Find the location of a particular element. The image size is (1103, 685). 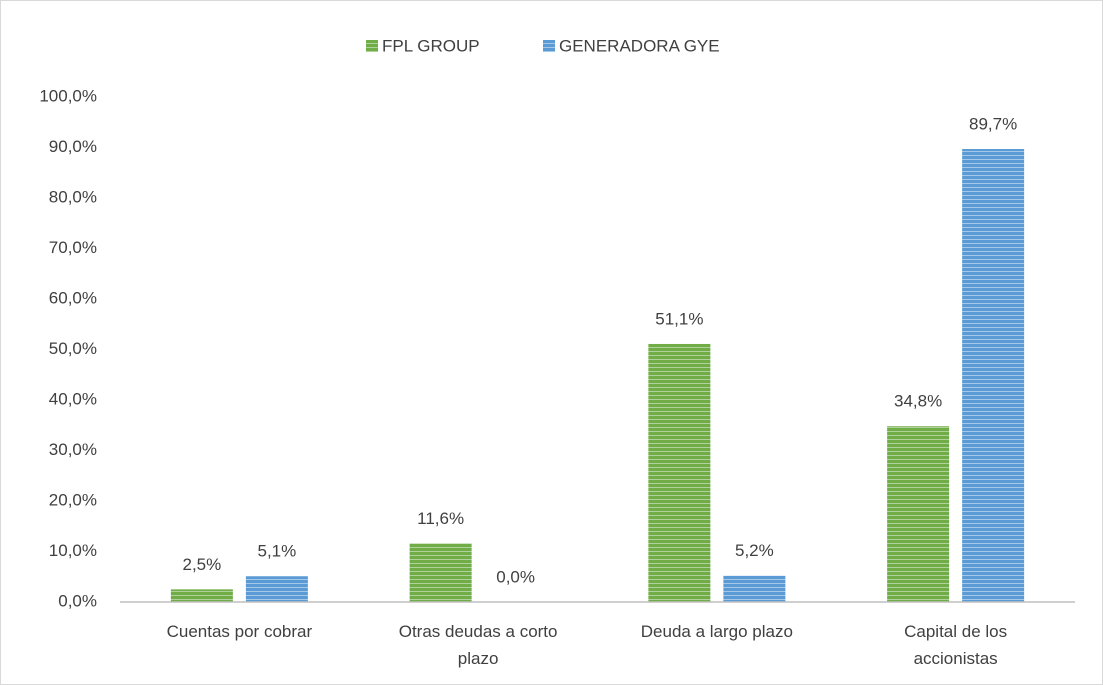

y-tick-label: 90,0% is located at coordinates (73, 146).